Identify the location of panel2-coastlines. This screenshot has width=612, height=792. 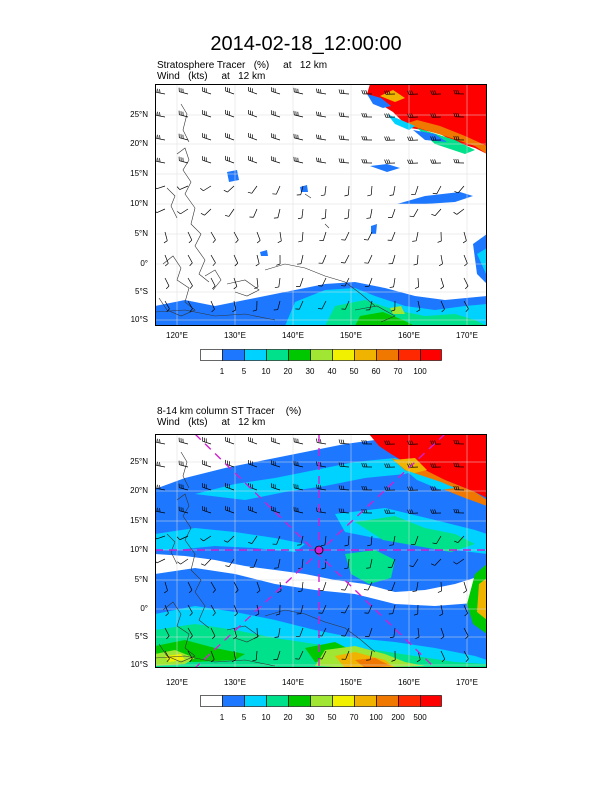
(265, 559).